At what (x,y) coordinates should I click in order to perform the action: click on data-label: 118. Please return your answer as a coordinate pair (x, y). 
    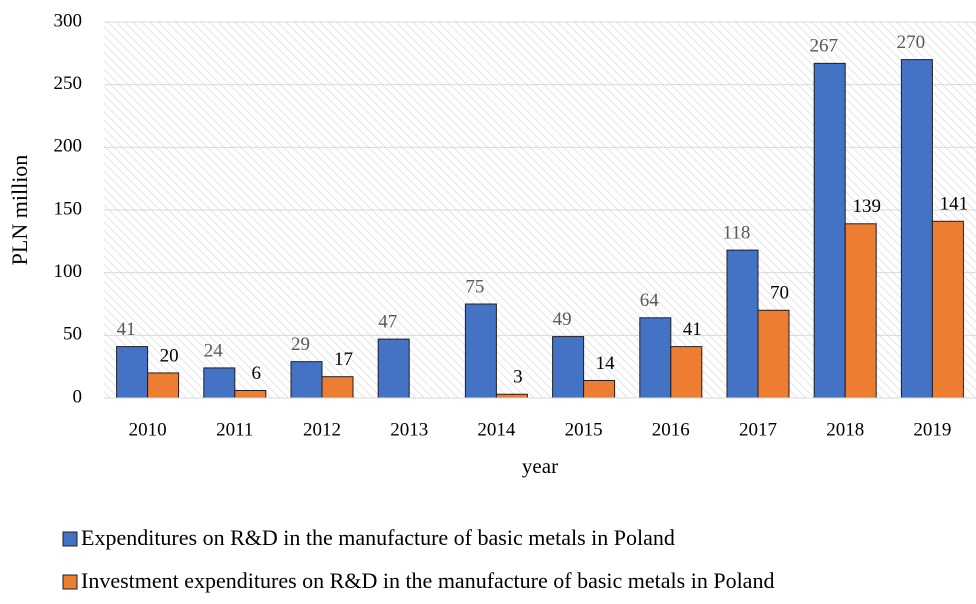
    Looking at the image, I should click on (737, 232).